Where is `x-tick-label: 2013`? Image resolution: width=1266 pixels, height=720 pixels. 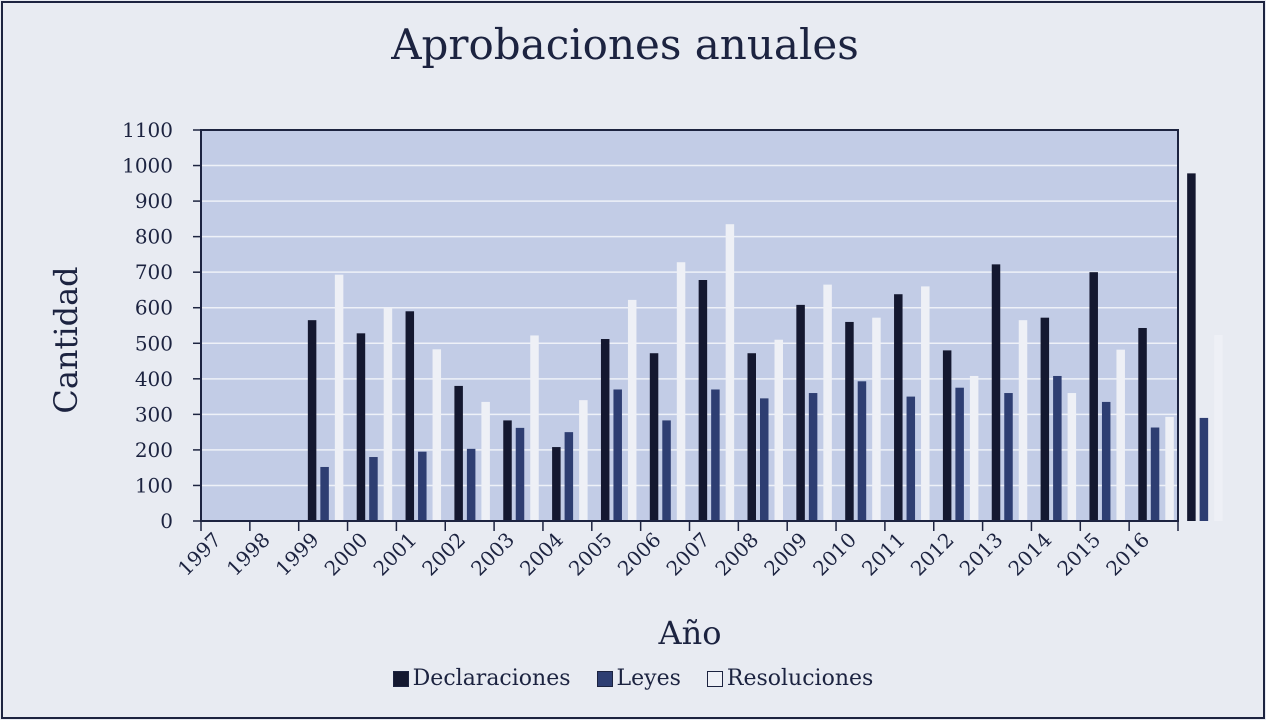
x-tick-label: 2013 is located at coordinates (981, 554).